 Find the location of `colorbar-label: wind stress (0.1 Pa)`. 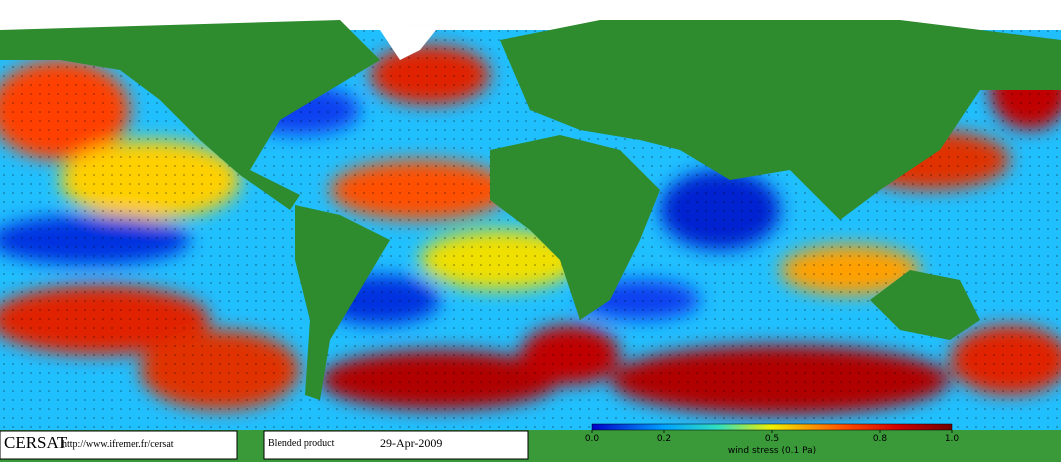

colorbar-label: wind stress (0.1 Pa) is located at coordinates (772, 451).